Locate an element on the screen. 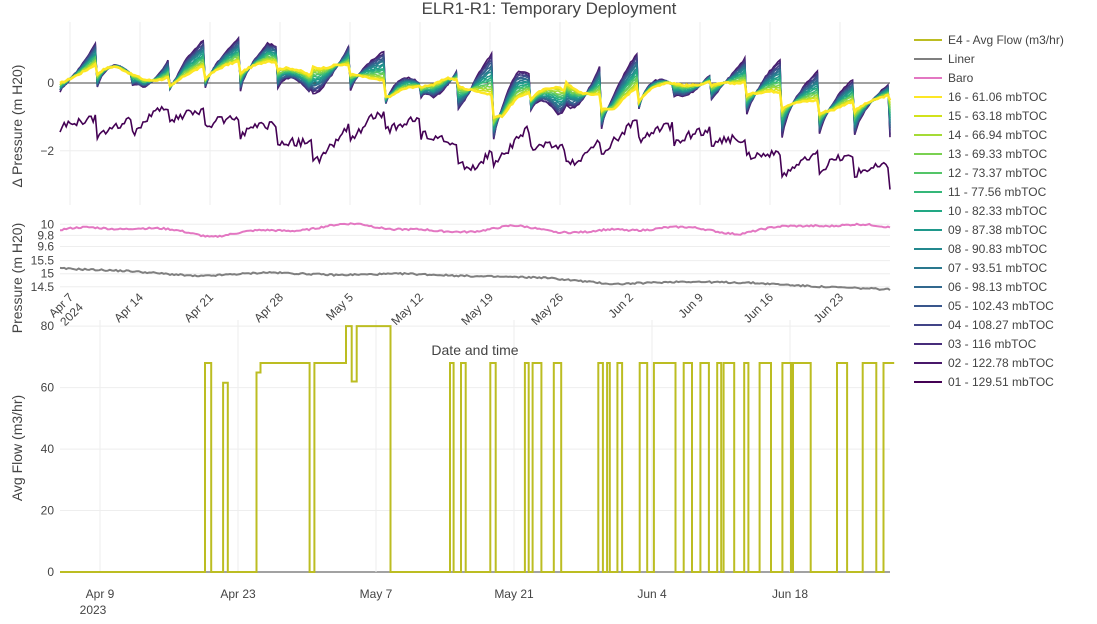  legend-label: 15 - 63.18 mbTOC is located at coordinates (997, 116).